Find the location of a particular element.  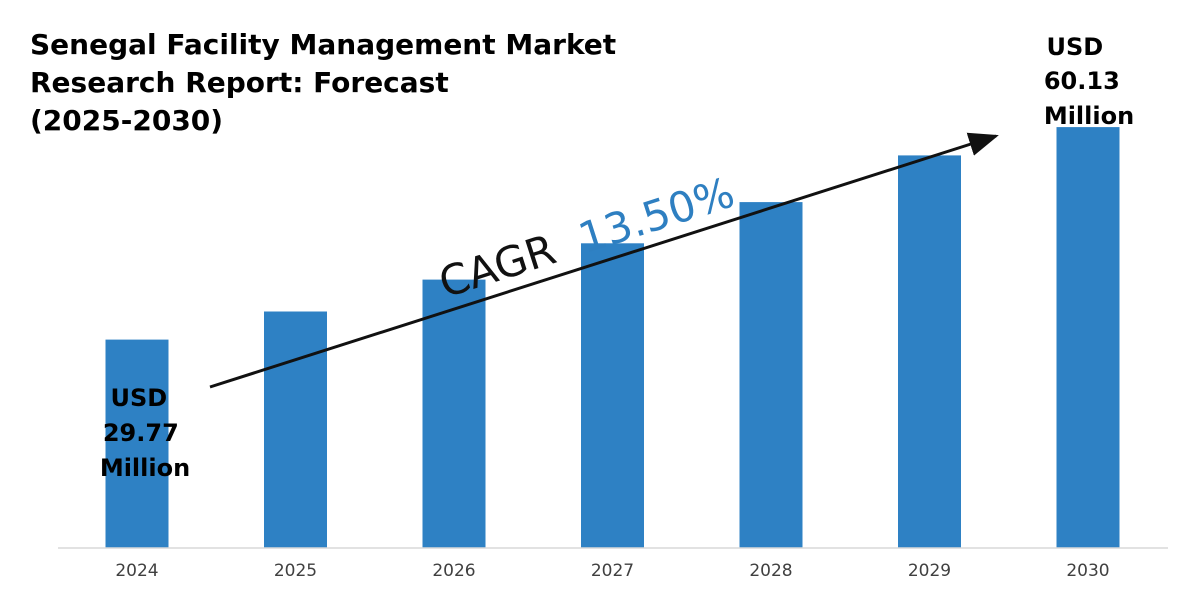

x-tick-label-2024: 2024 is located at coordinates (136, 571).